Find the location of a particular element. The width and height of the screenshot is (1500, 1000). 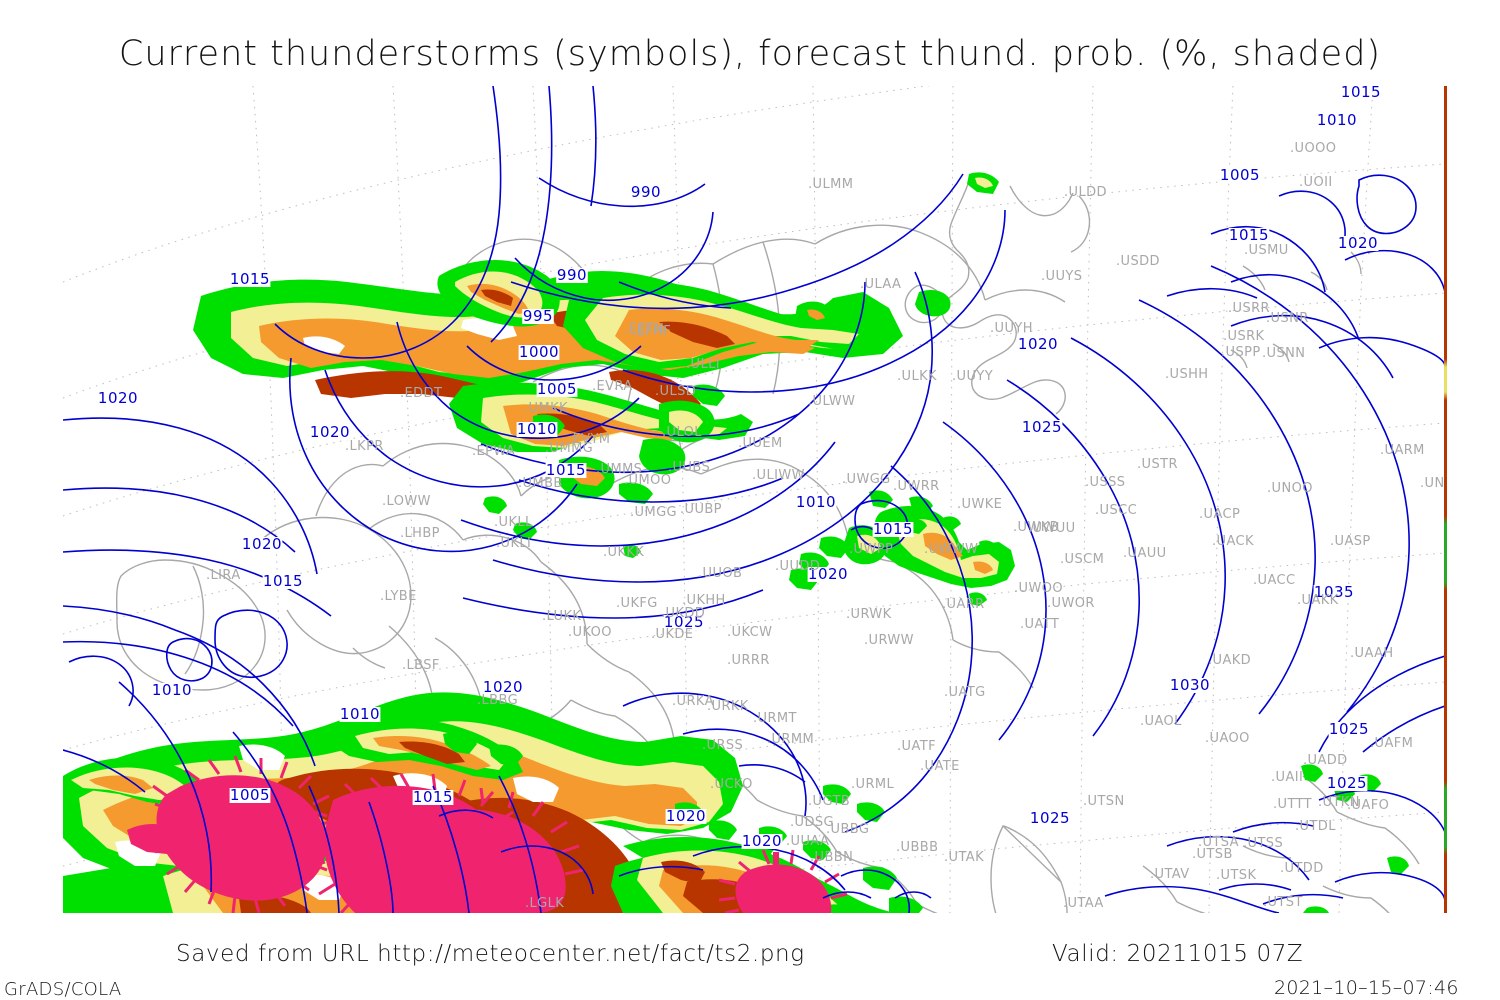

station-label: .UATE is located at coordinates (940, 766).